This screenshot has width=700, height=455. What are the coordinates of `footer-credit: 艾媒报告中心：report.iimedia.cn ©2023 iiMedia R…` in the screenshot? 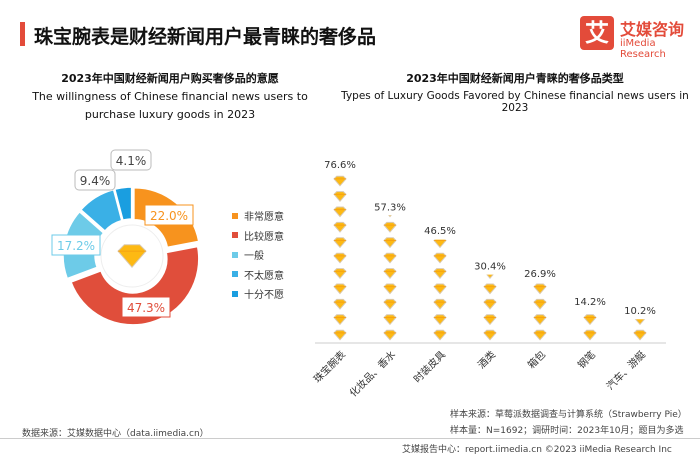 It's located at (537, 450).